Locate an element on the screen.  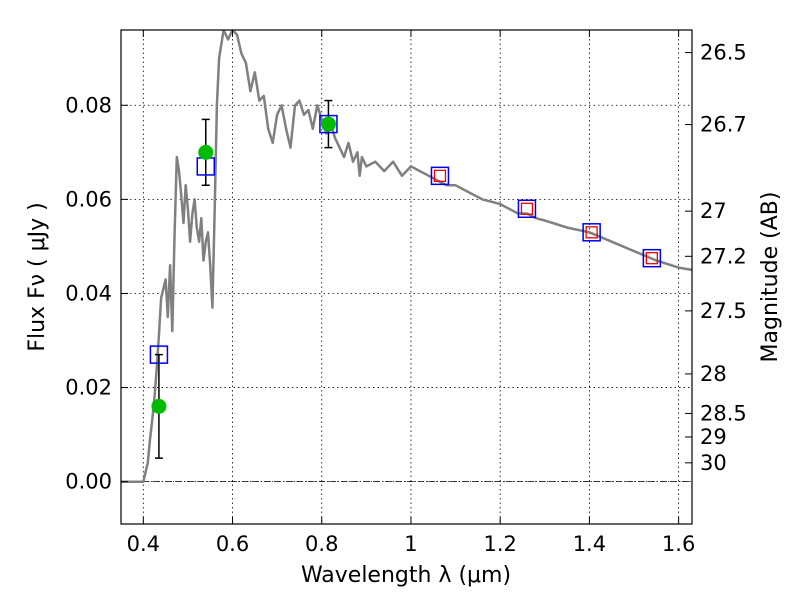
mag-tick-label: 29 is located at coordinates (713, 437).